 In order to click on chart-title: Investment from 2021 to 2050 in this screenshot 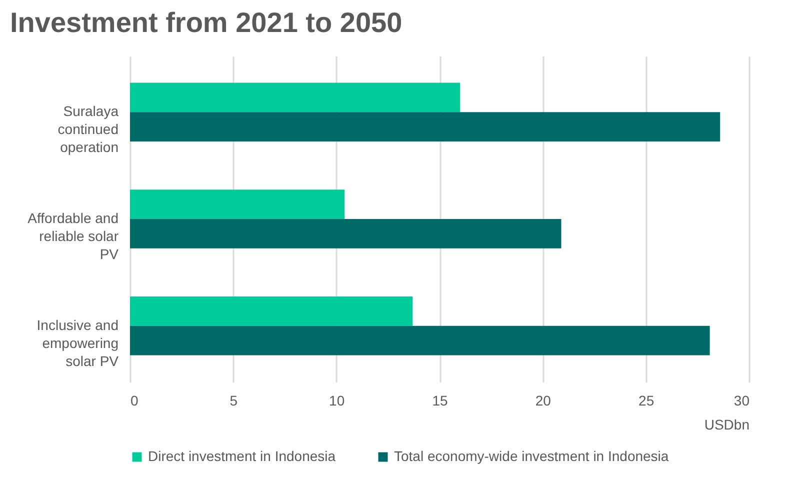, I will do `click(206, 22)`.